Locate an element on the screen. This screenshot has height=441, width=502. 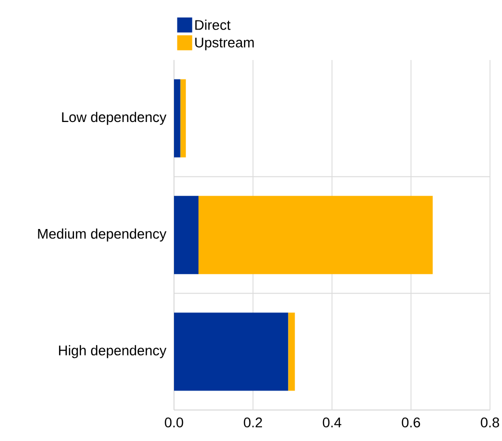
x-tick-label: 0.8 is located at coordinates (490, 423).